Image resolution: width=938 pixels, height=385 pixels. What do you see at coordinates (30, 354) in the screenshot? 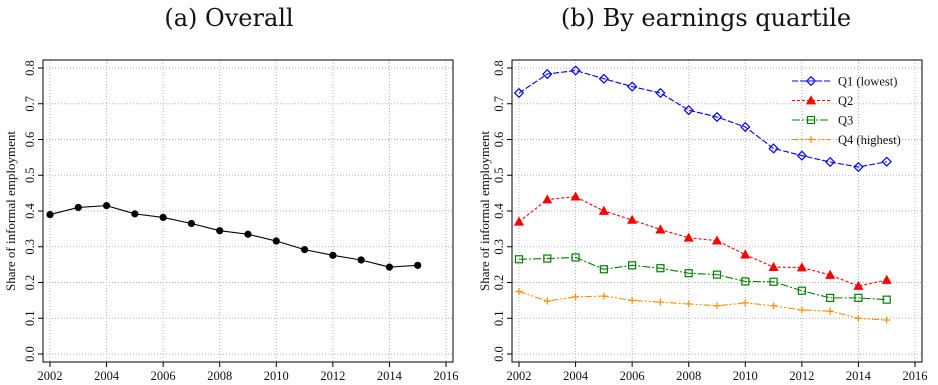
I see `panel-a-ytick-label: 0.0` at bounding box center [30, 354].